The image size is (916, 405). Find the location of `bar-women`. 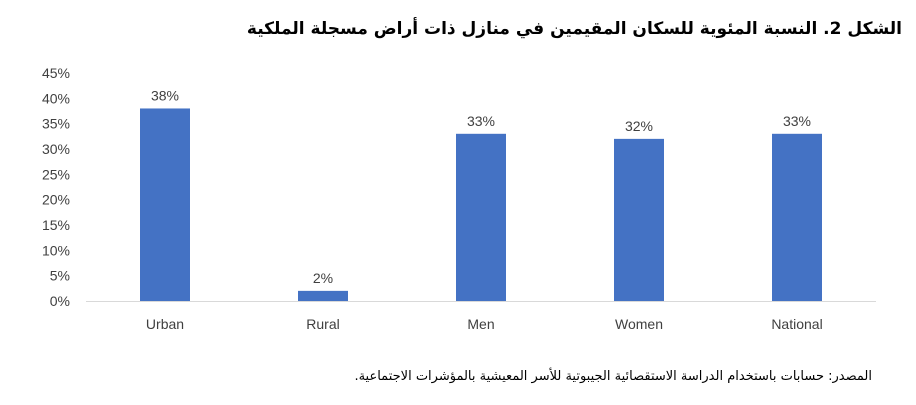

bar-women is located at coordinates (639, 219).